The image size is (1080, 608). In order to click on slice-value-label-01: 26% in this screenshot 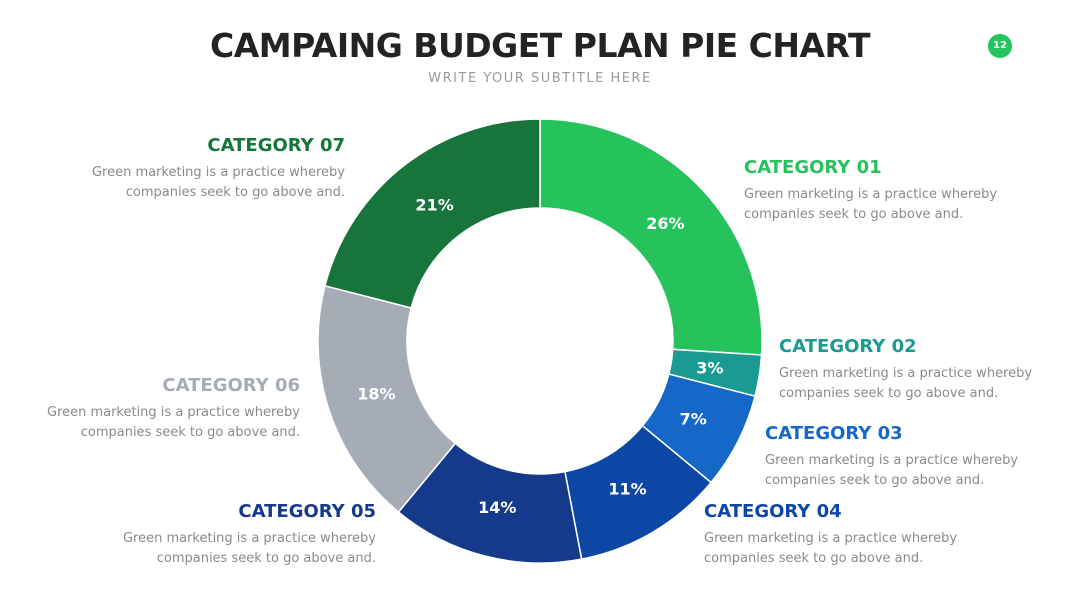, I will do `click(665, 223)`.